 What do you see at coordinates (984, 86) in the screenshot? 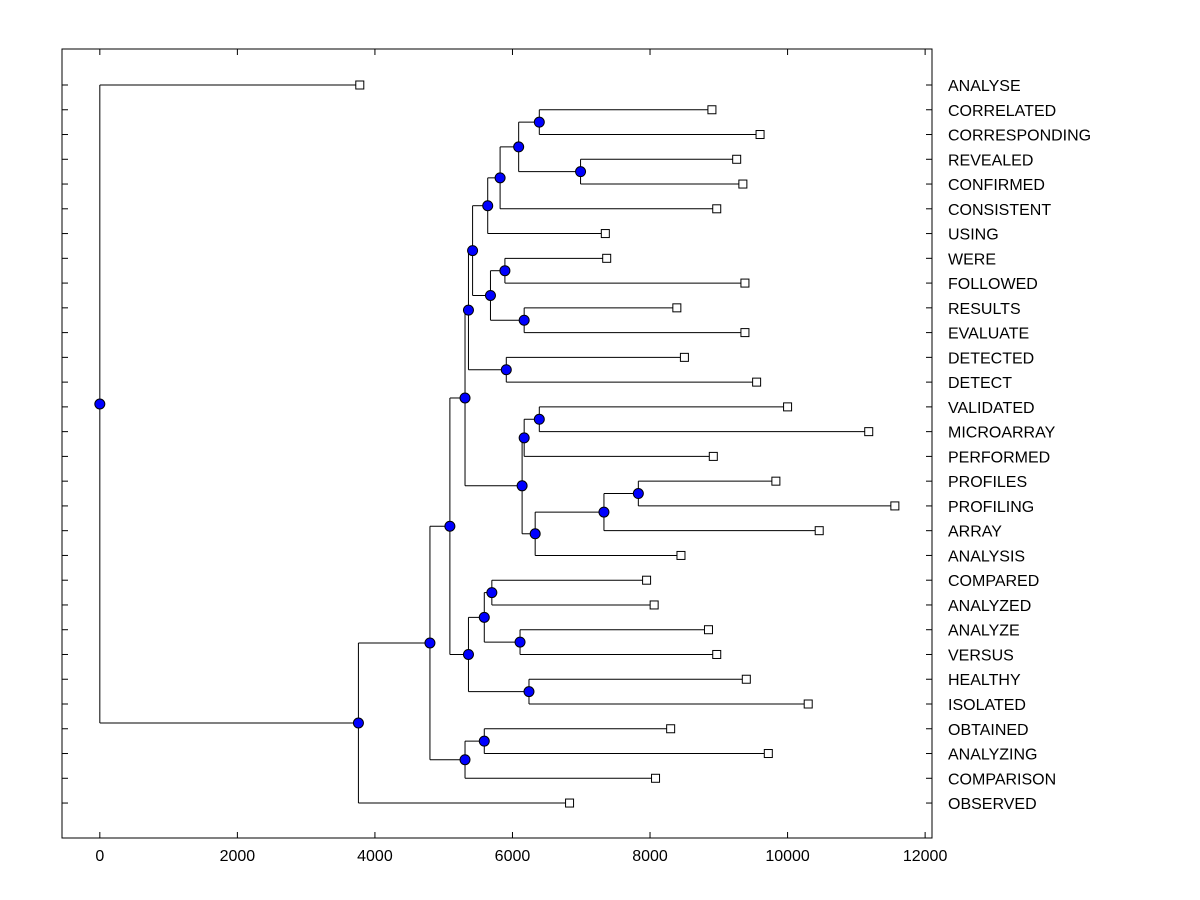
I see `leaf-label: ANALYSE` at bounding box center [984, 86].